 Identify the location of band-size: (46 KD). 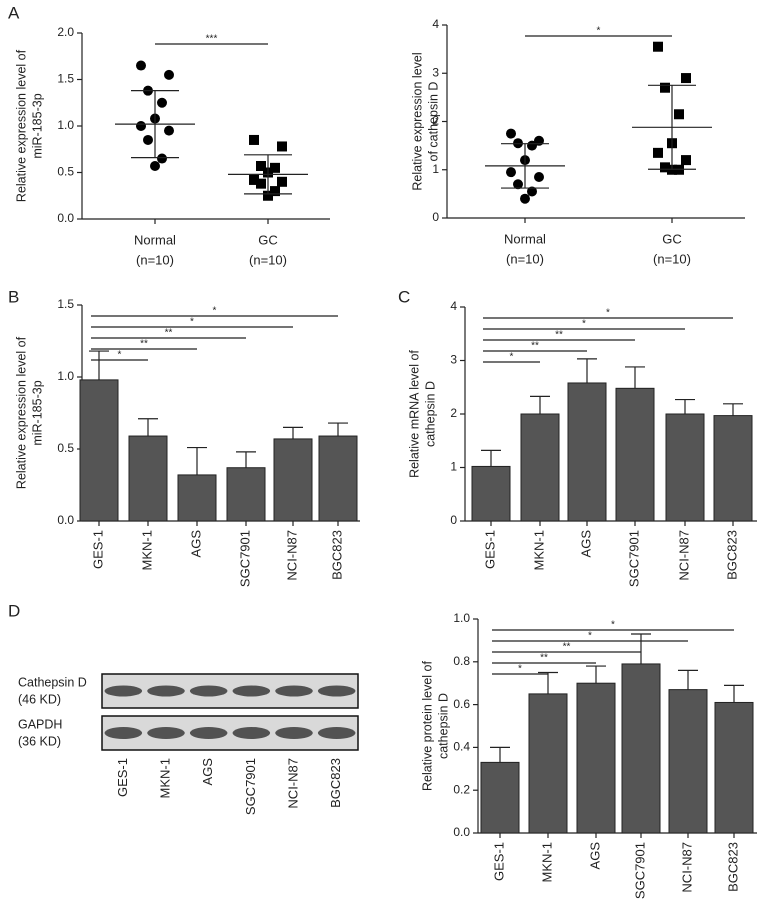
(39, 699).